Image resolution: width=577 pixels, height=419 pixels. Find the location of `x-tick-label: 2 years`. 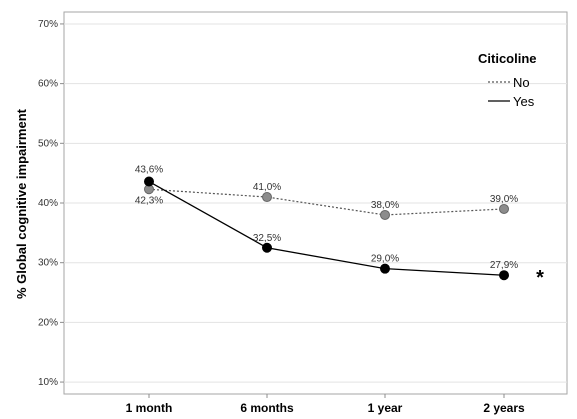

x-tick-label: 2 years is located at coordinates (504, 408).